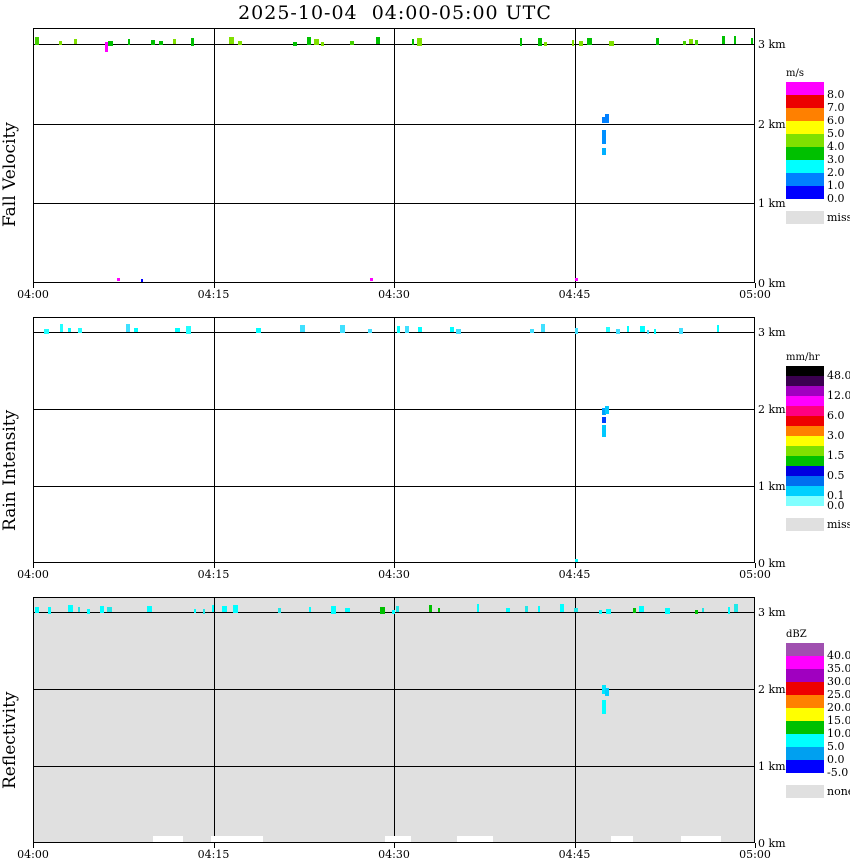  I want to click on xtick-0445: 04:45, so click(574, 854).